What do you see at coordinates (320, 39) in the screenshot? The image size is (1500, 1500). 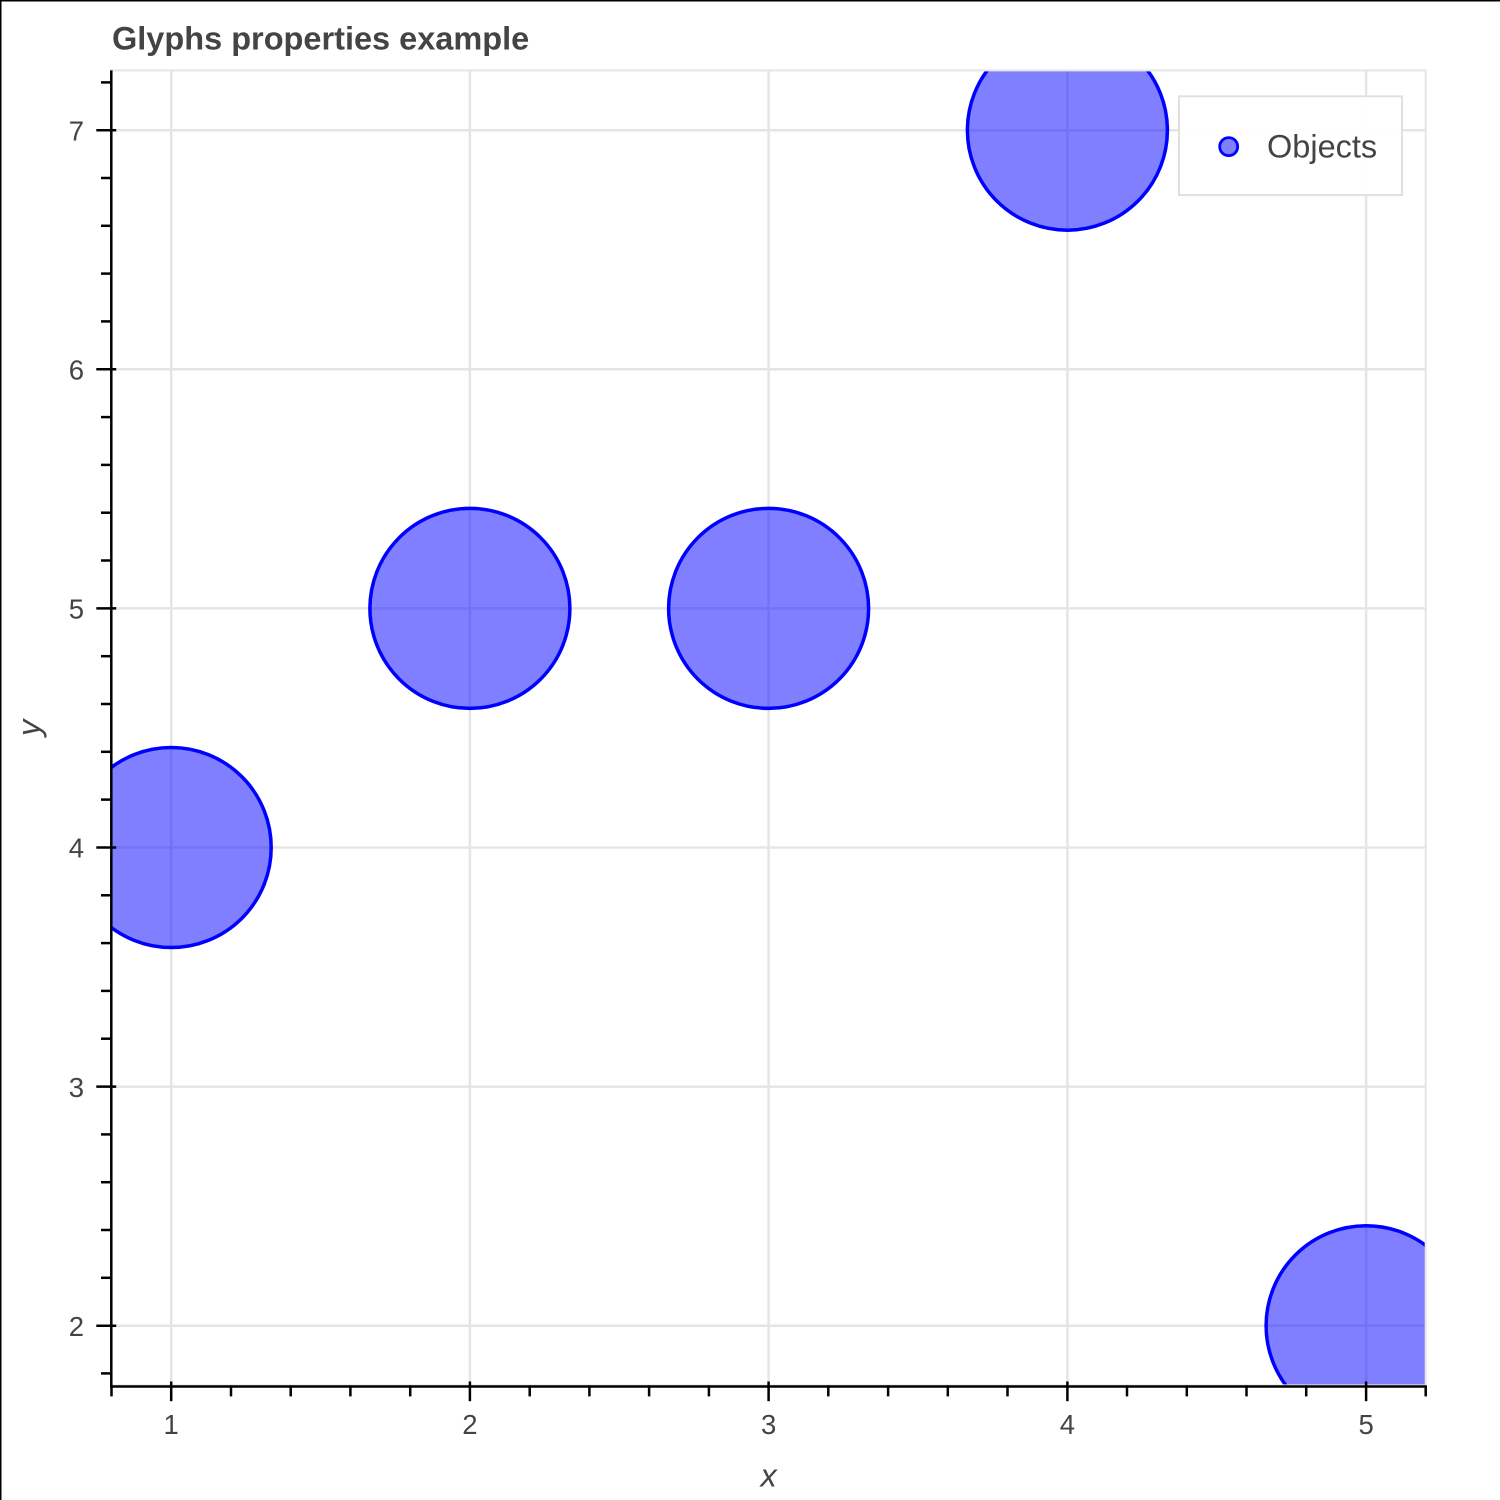 I see `svg-text: Glyphs properties example` at bounding box center [320, 39].